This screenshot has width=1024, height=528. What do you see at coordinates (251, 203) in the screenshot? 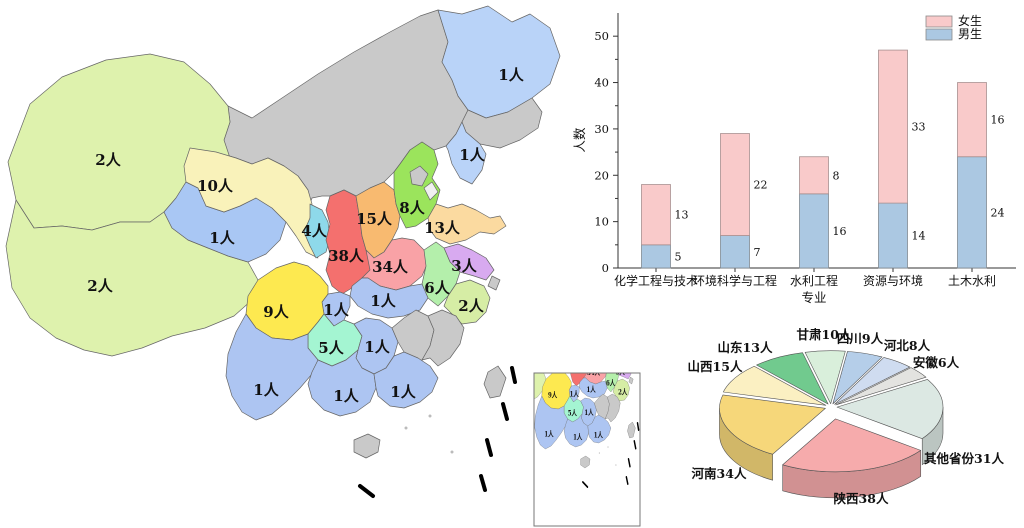
I see `province-gansu` at bounding box center [251, 203].